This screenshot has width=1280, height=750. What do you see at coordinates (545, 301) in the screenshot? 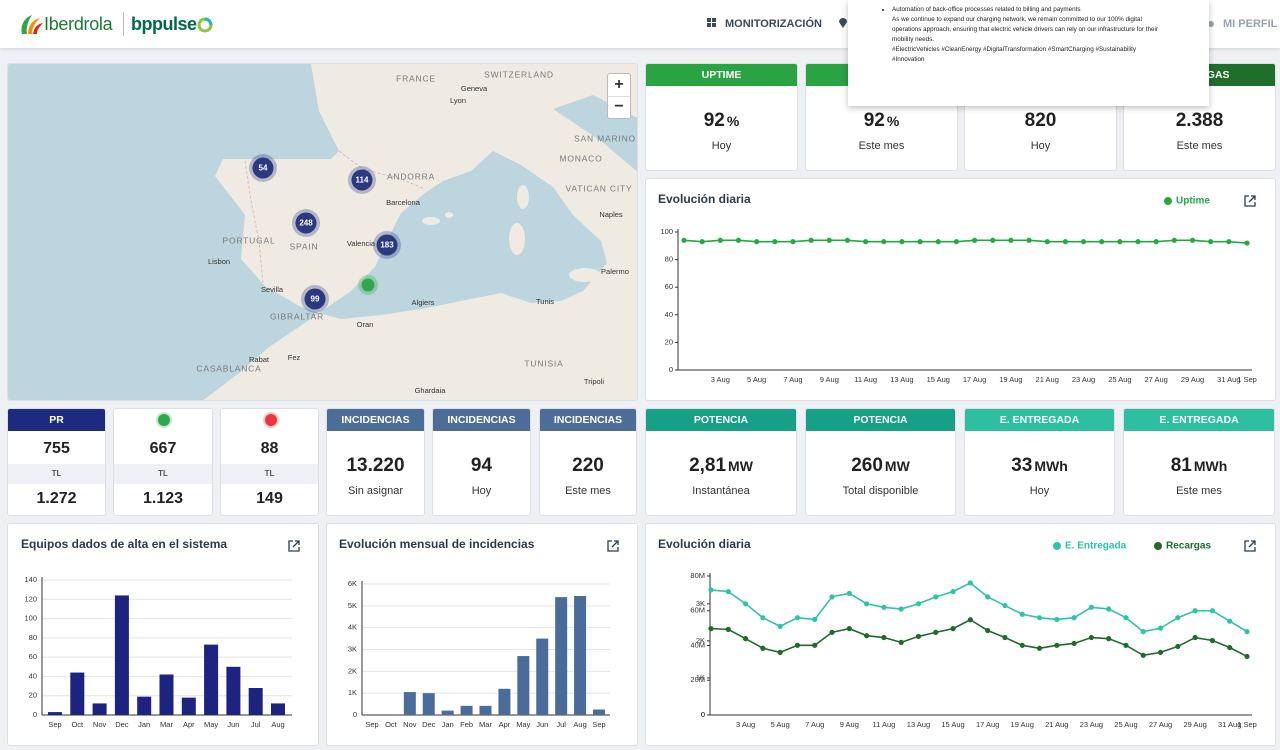
I see `city-label: Tunis` at bounding box center [545, 301].